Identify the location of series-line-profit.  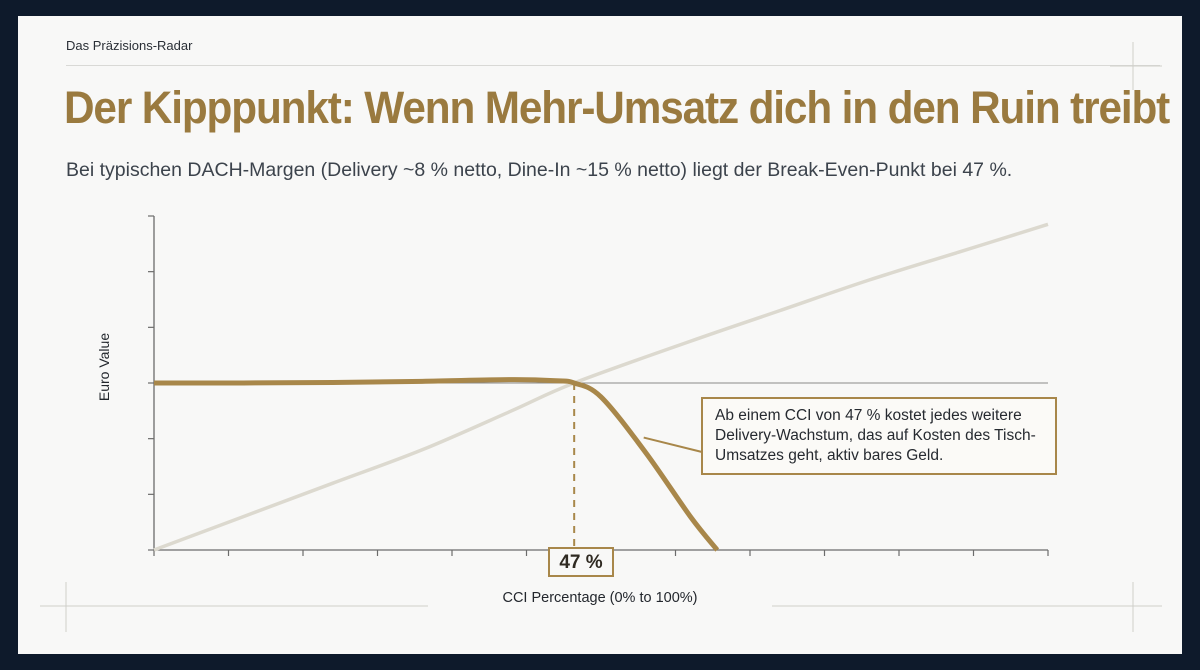
(436, 464).